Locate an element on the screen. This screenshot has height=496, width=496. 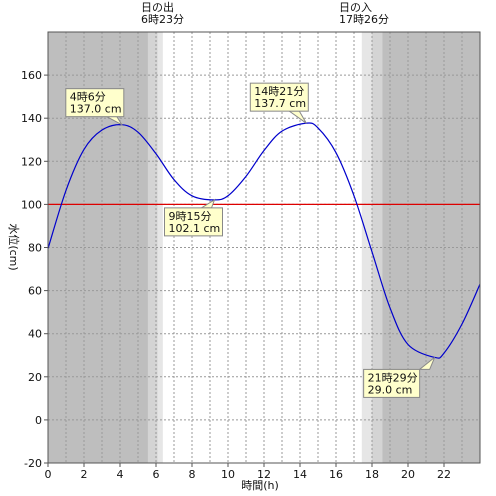
sunset-time: 17時26分 is located at coordinates (364, 19).